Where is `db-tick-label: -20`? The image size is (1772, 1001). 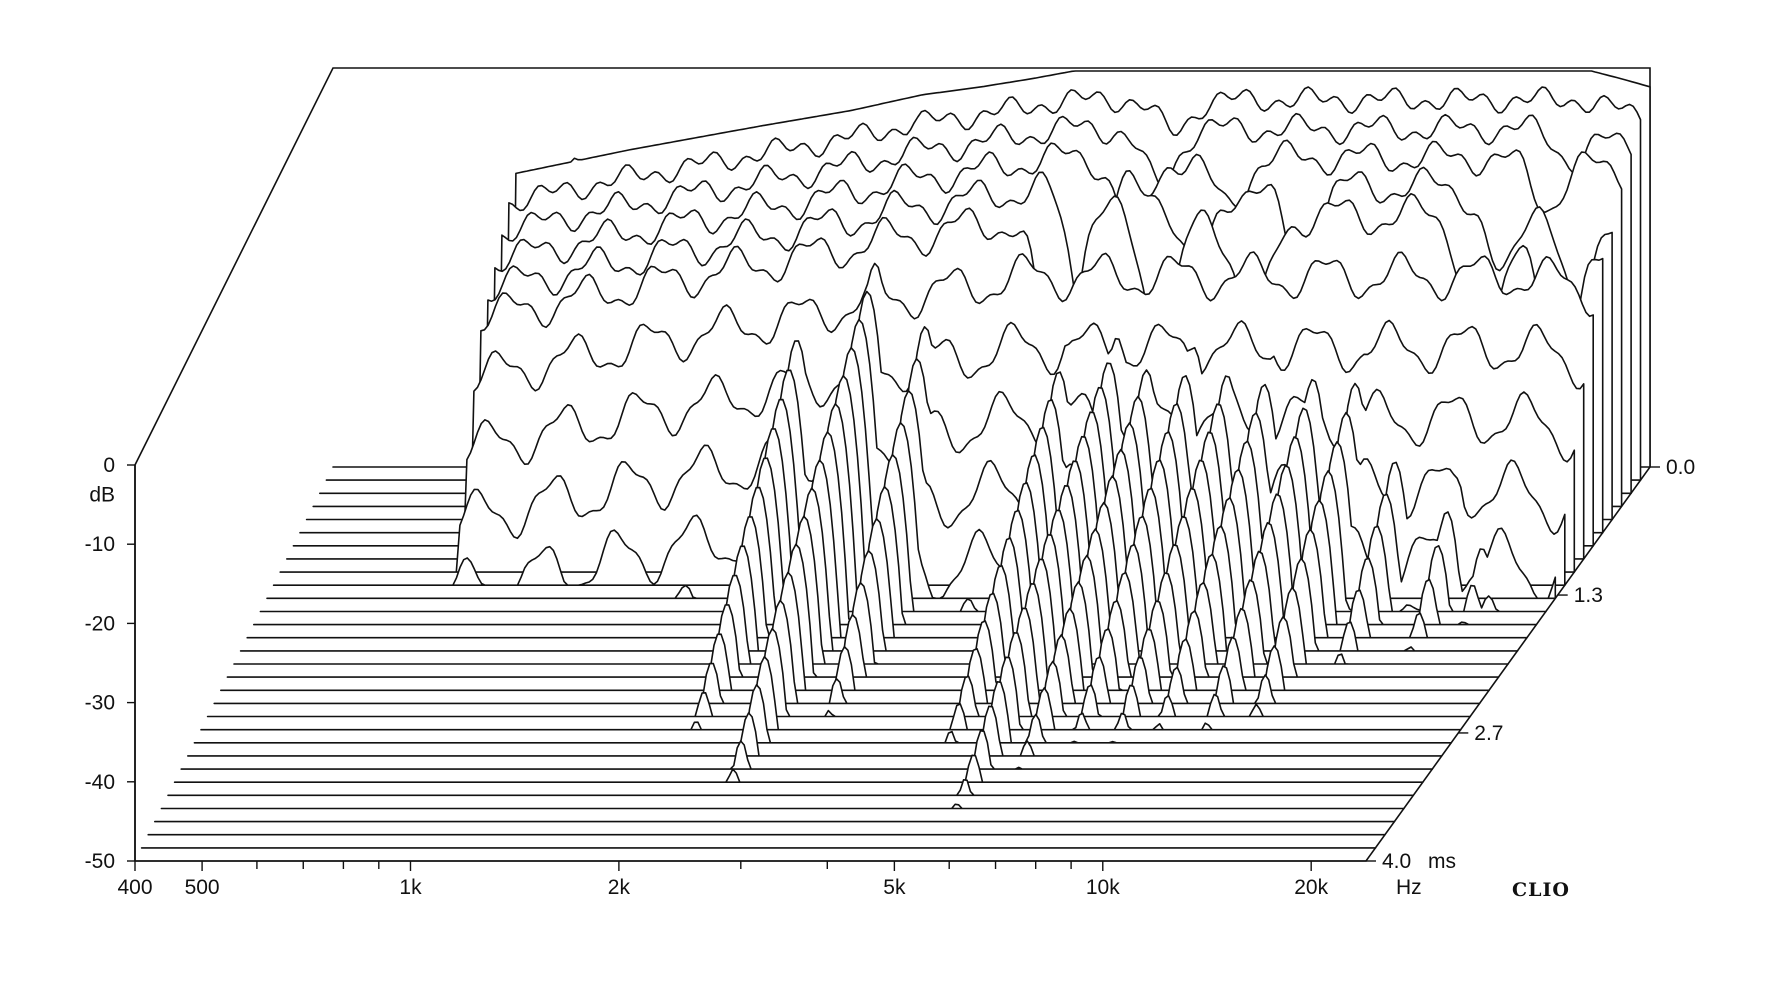
db-tick-label: -20 is located at coordinates (100, 623).